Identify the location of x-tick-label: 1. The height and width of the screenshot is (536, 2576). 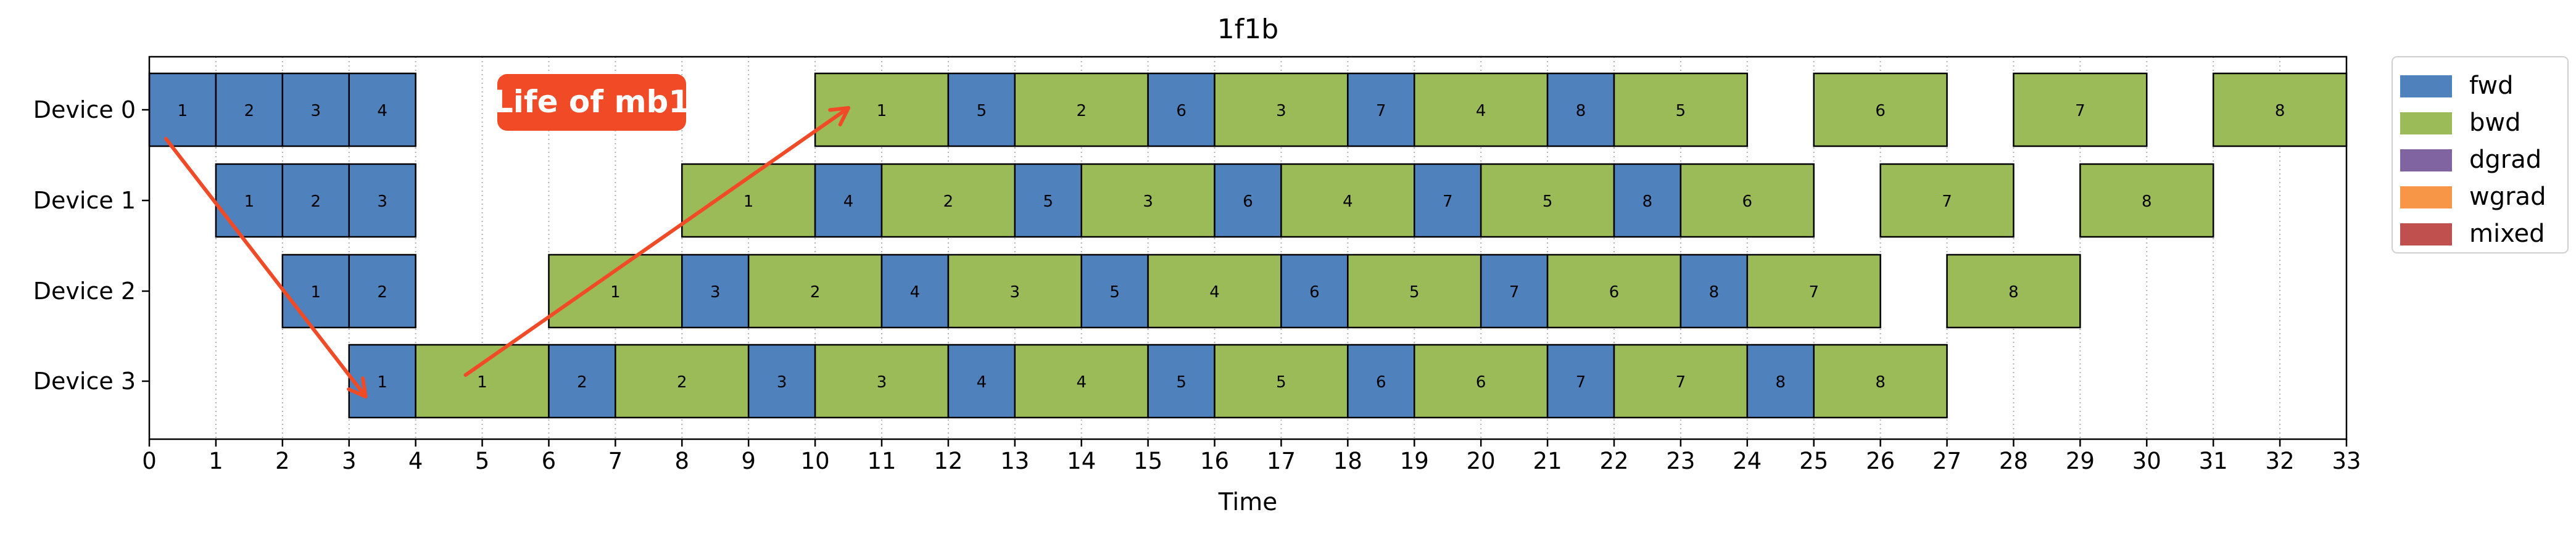
(216, 461).